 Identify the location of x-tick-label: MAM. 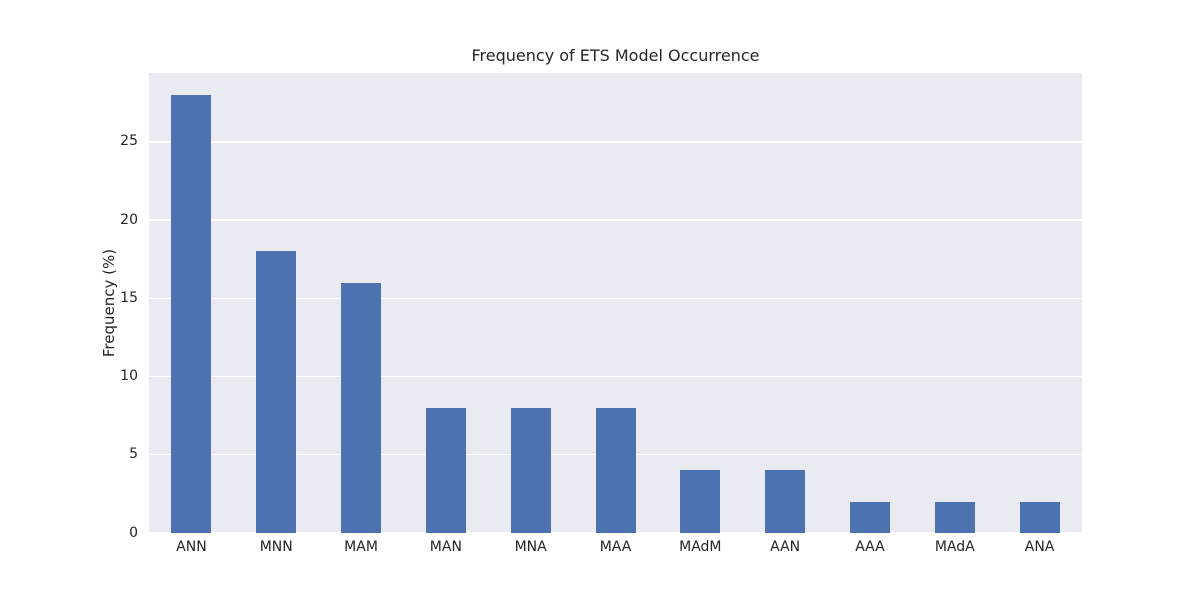
(361, 547).